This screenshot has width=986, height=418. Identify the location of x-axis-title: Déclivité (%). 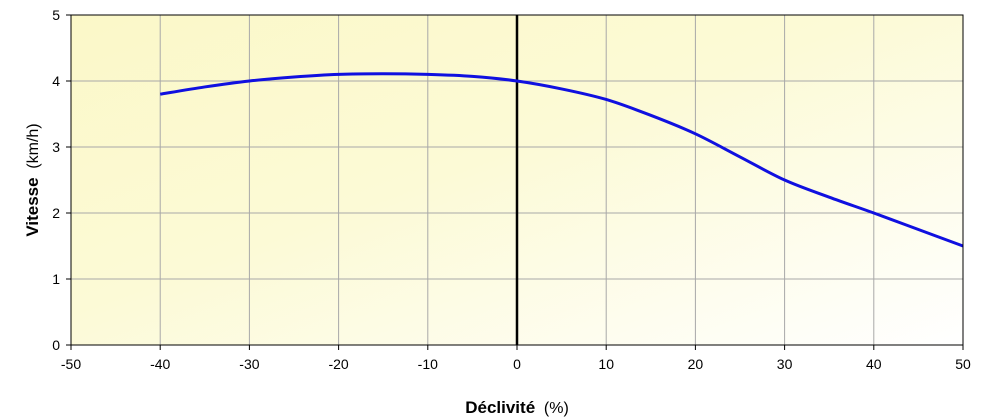
(517, 407).